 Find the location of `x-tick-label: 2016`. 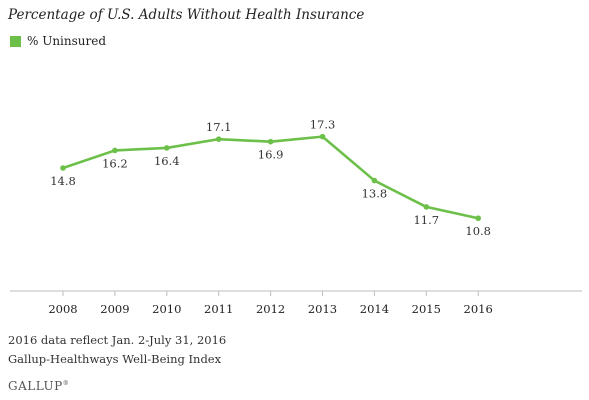

x-tick-label: 2016 is located at coordinates (478, 309).